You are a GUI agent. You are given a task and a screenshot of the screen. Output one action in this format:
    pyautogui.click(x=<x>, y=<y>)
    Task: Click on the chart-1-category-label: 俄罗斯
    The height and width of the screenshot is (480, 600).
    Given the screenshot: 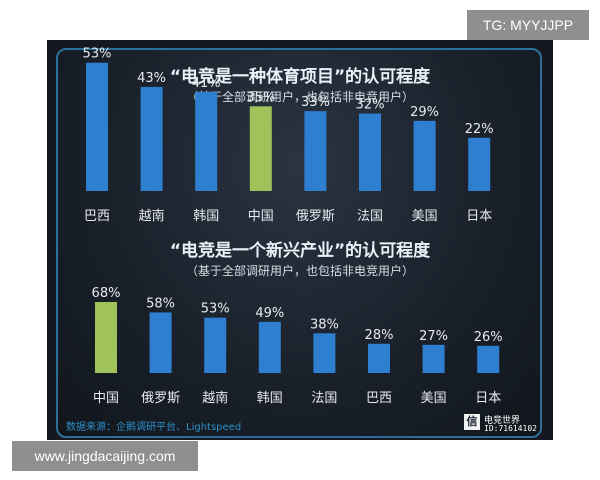 What is the action you would take?
    pyautogui.click(x=315, y=216)
    